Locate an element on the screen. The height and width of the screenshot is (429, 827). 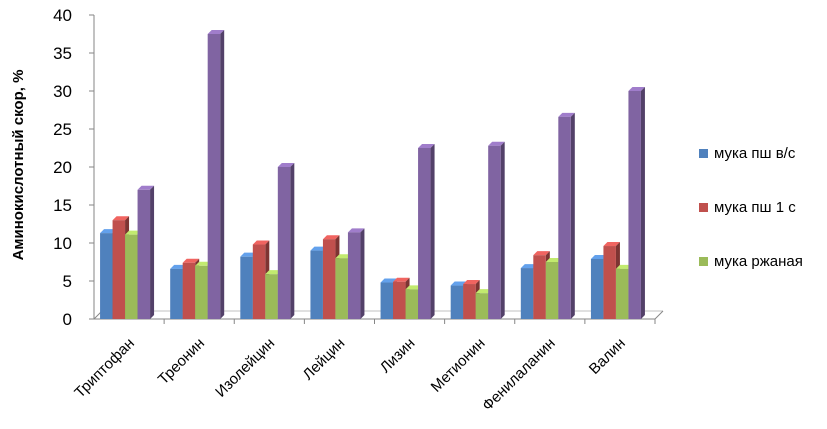
y-tick-labels: 0 5 10 15 20 25 30 35 40 is located at coordinates (62, 167).